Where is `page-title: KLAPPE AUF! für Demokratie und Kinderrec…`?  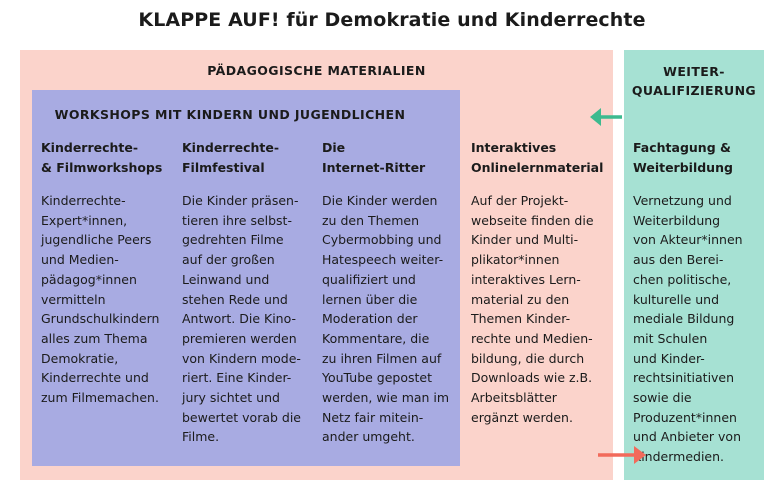 page-title: KLAPPE AUF! für Demokratie und Kinderrec… is located at coordinates (392, 20).